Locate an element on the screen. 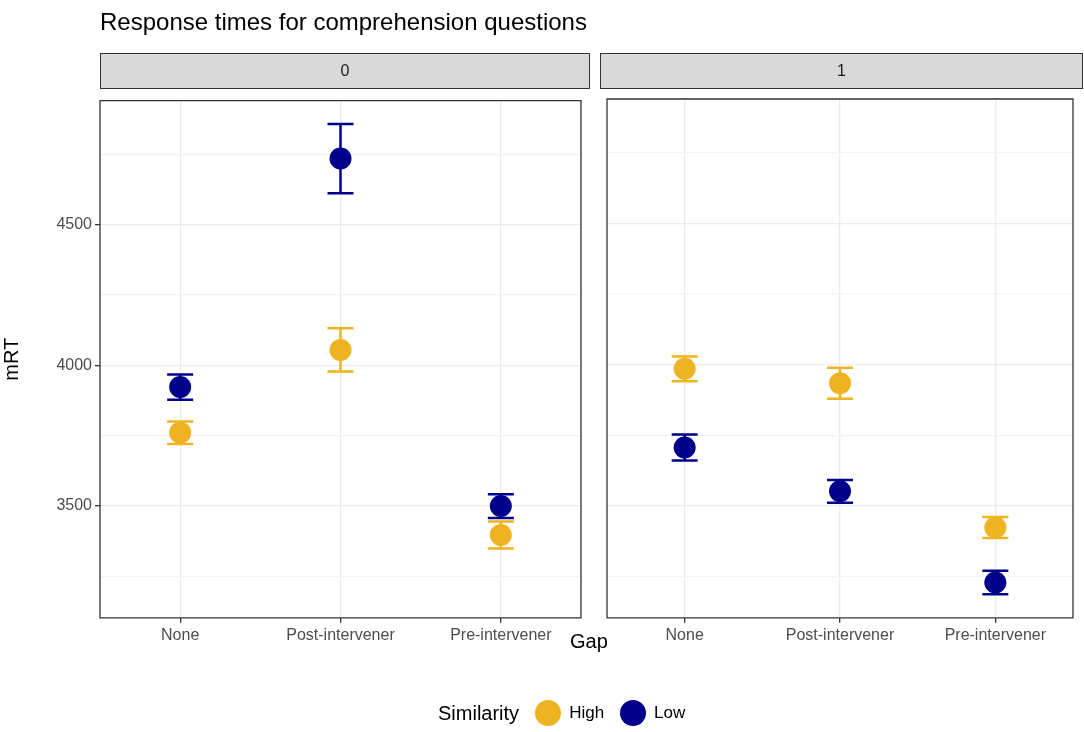 The height and width of the screenshot is (732, 1084). chart-title: Response times for comprehension questions is located at coordinates (343, 22).